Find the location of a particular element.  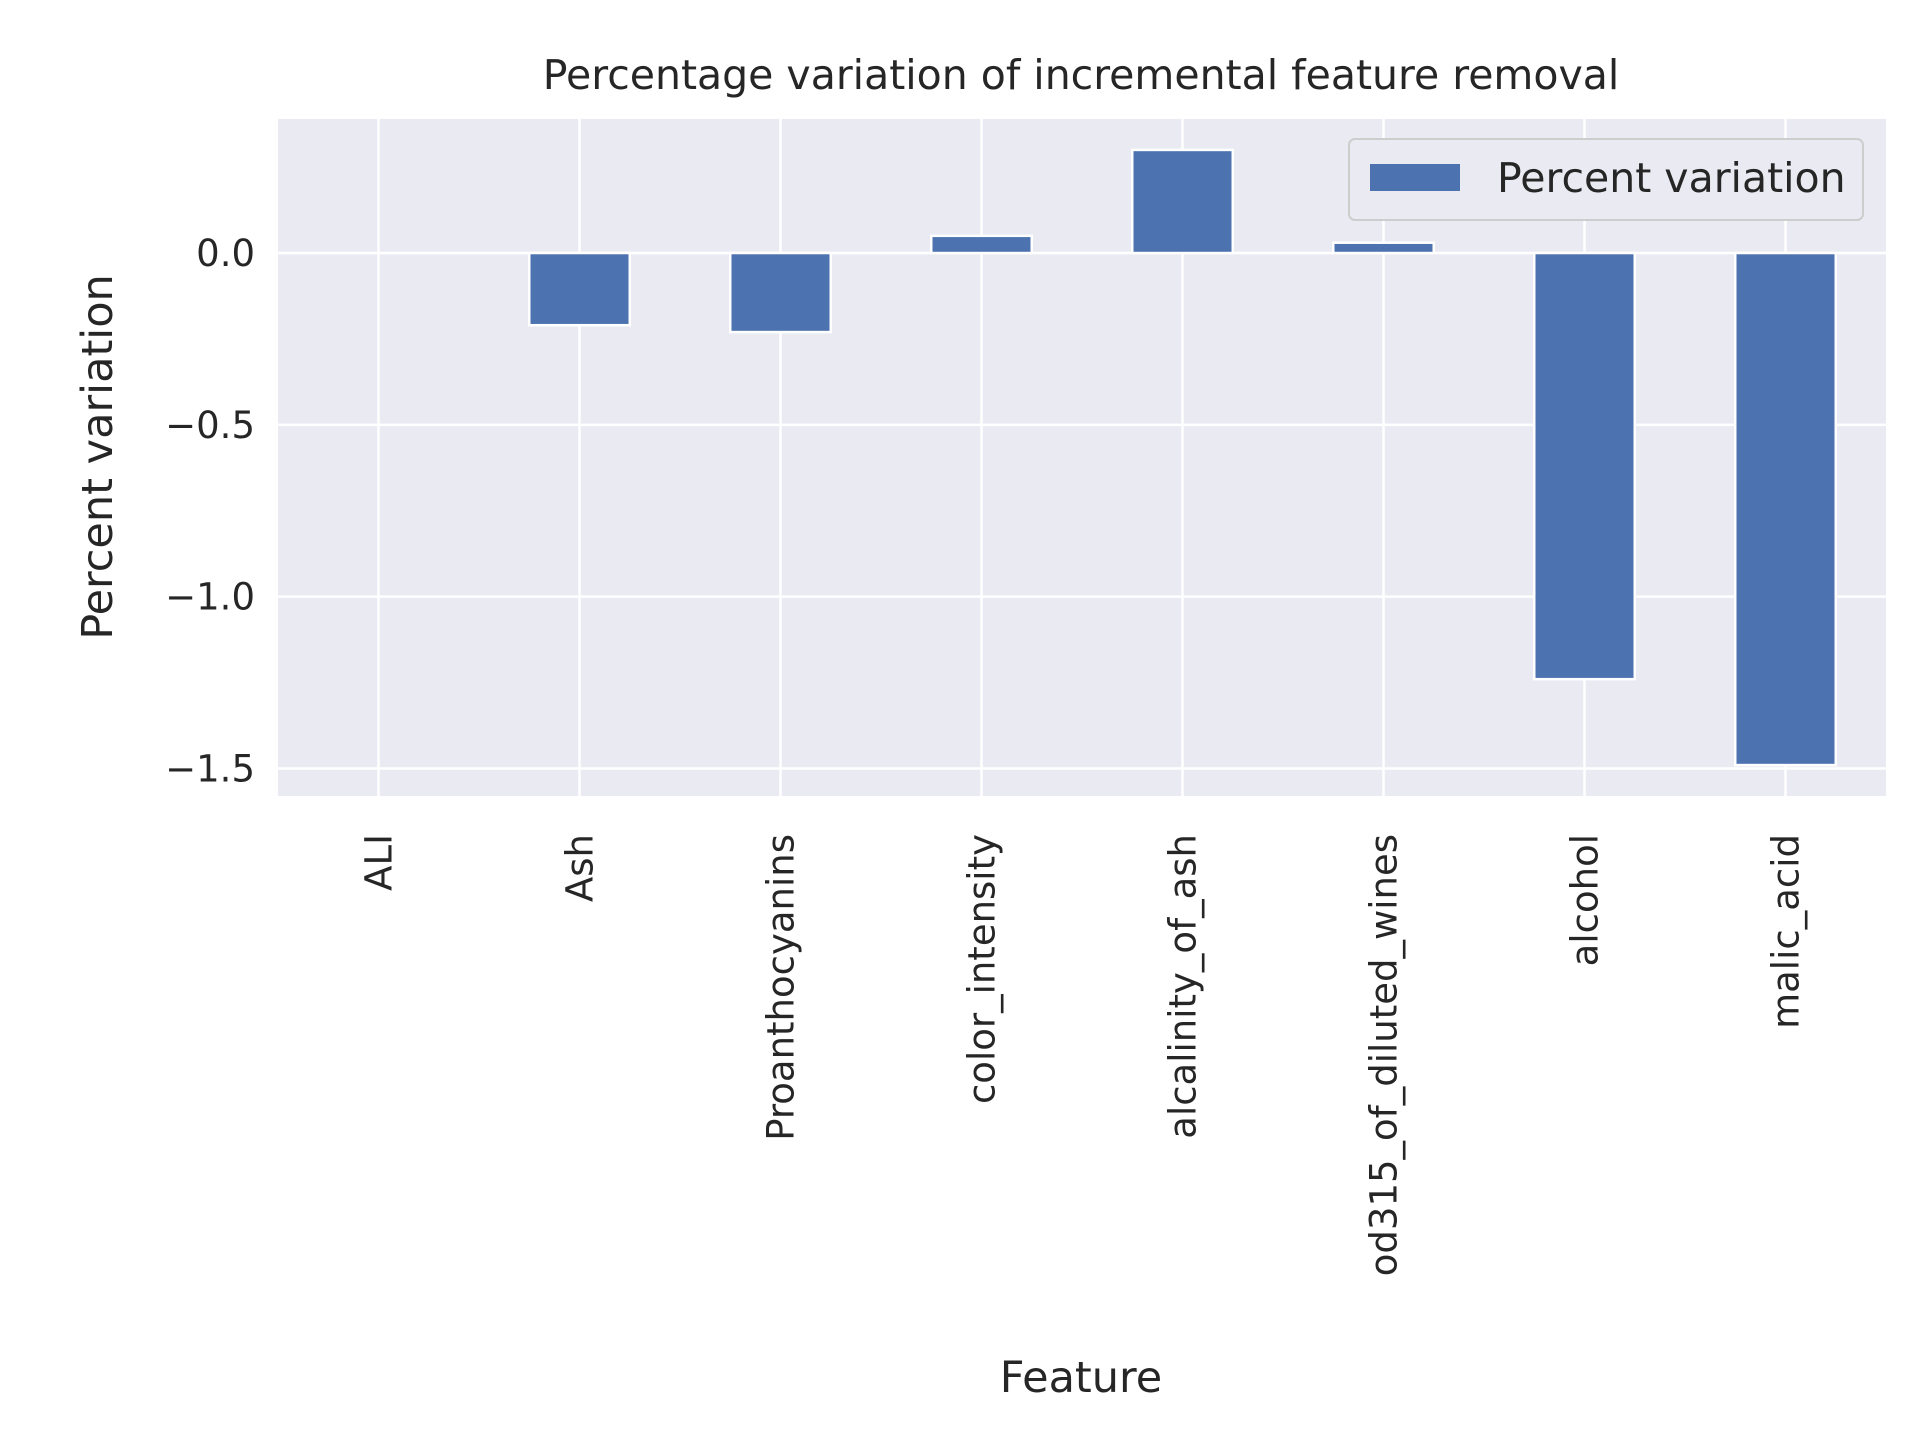

bar-malic_acid is located at coordinates (1785, 509).